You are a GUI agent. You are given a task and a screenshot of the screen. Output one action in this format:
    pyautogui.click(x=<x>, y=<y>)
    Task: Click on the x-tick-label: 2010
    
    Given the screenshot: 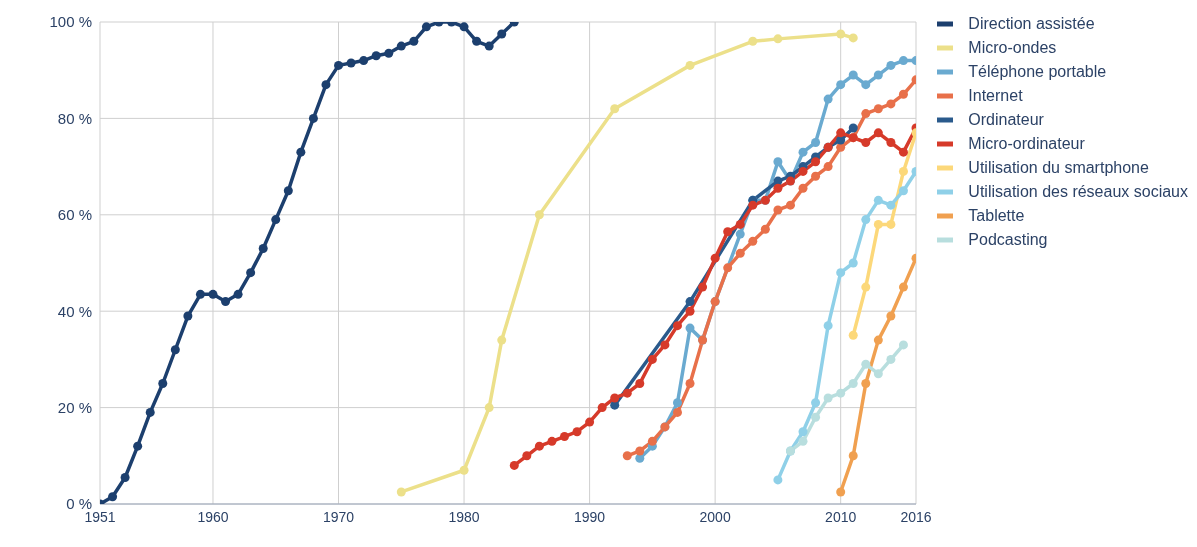 What is the action you would take?
    pyautogui.click(x=841, y=516)
    